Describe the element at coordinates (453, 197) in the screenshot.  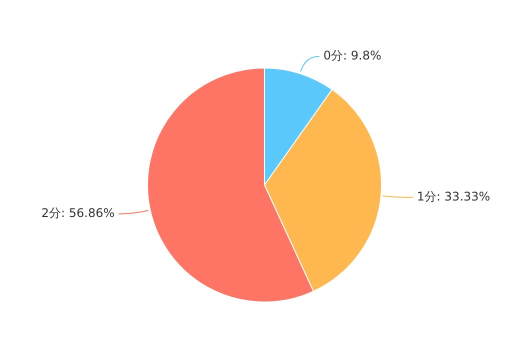
I see `slice-label: 1分: 33.33%` at that location.